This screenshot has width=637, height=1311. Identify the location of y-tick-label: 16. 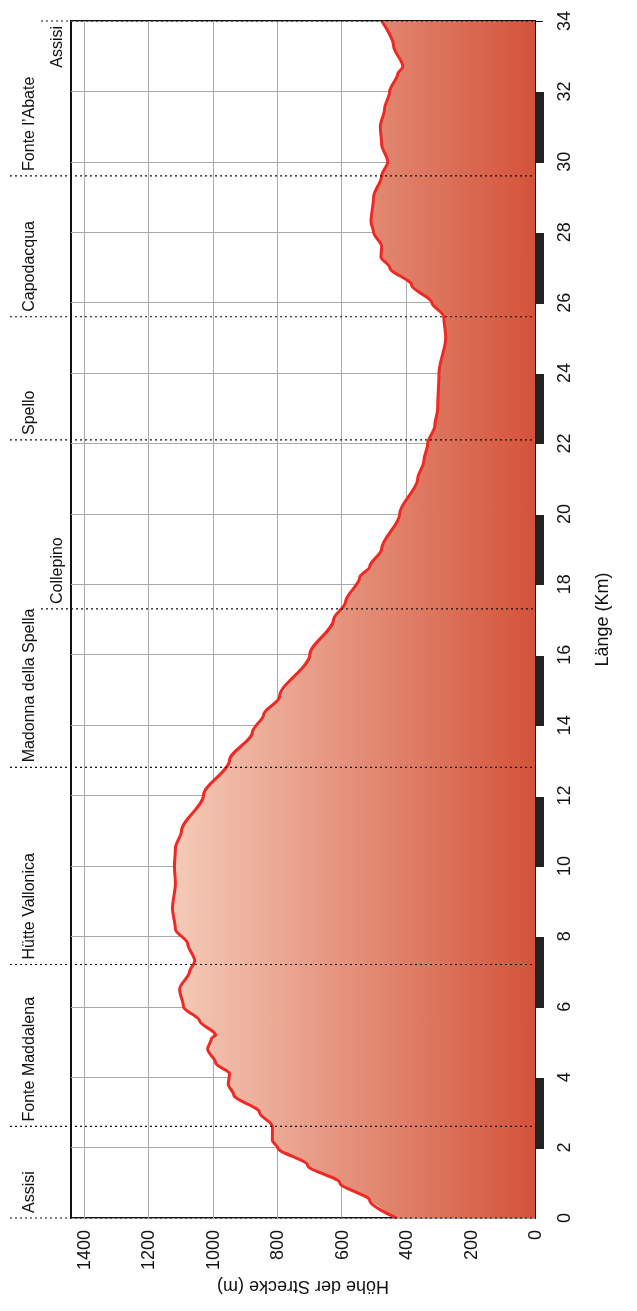
(564, 654).